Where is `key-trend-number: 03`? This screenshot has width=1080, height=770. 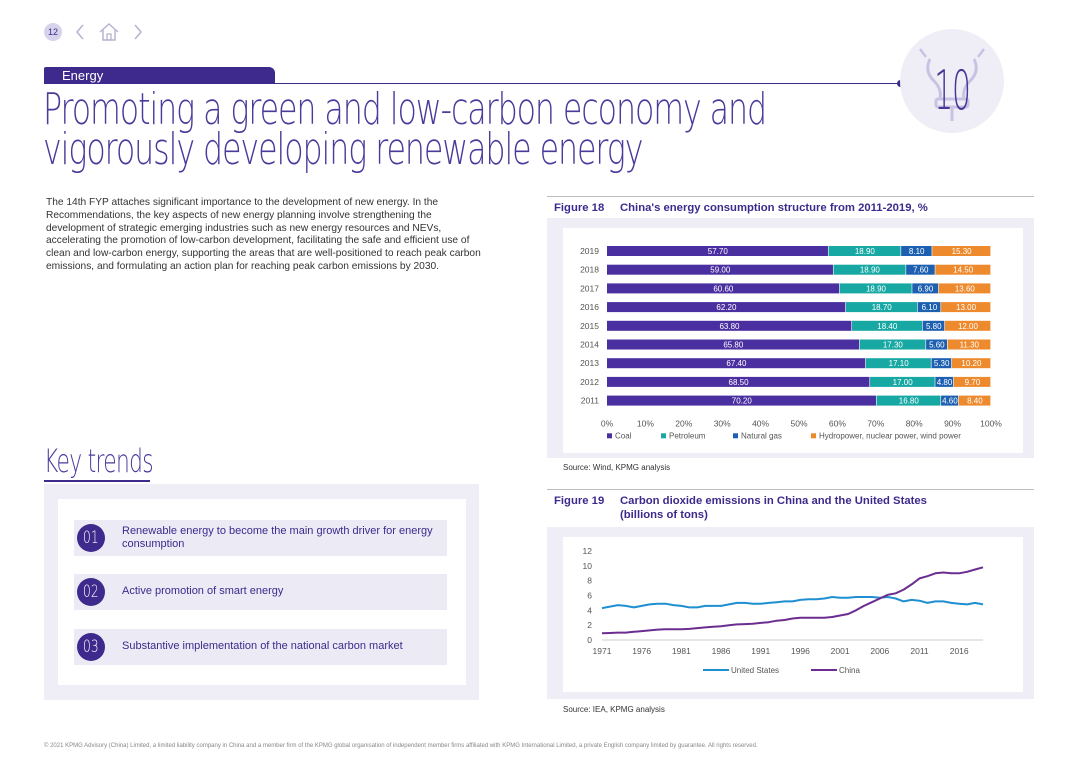 key-trend-number: 03 is located at coordinates (91, 647).